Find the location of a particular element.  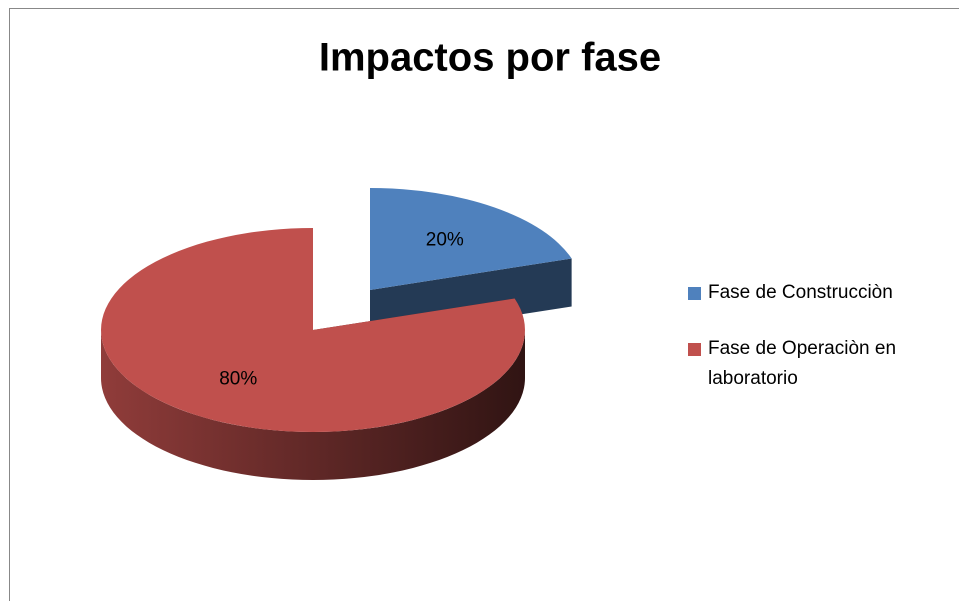

legend-label: Fase de Construcciòn is located at coordinates (800, 293).